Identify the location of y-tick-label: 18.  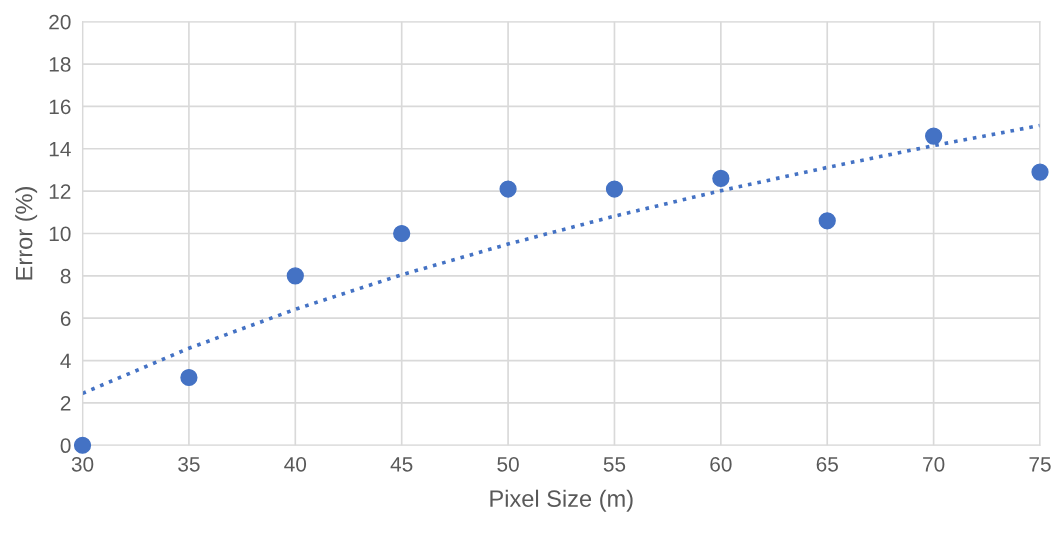
(60, 64).